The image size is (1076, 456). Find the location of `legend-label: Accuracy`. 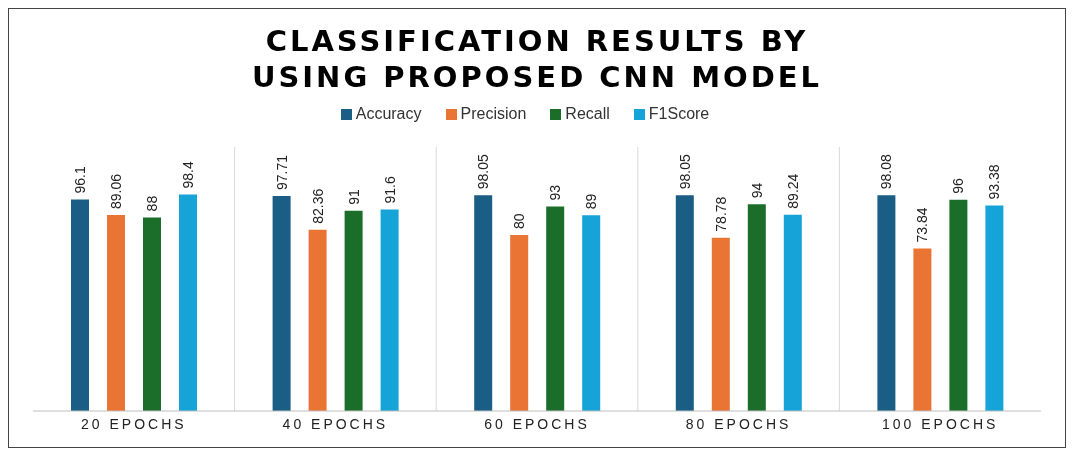

legend-label: Accuracy is located at coordinates (388, 113).